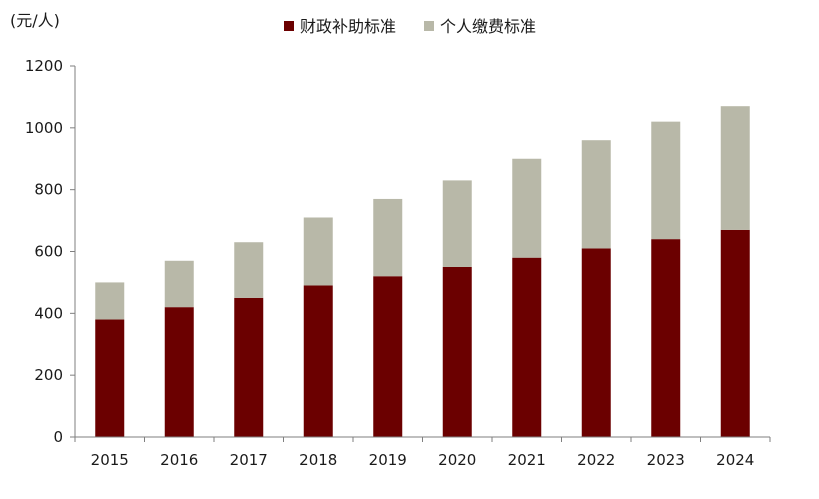  Describe the element at coordinates (422, 453) in the screenshot. I see `x-axis-ticks: 2015 2016 2017 2018 2019 2020 2021 2022 2023 2024` at that location.